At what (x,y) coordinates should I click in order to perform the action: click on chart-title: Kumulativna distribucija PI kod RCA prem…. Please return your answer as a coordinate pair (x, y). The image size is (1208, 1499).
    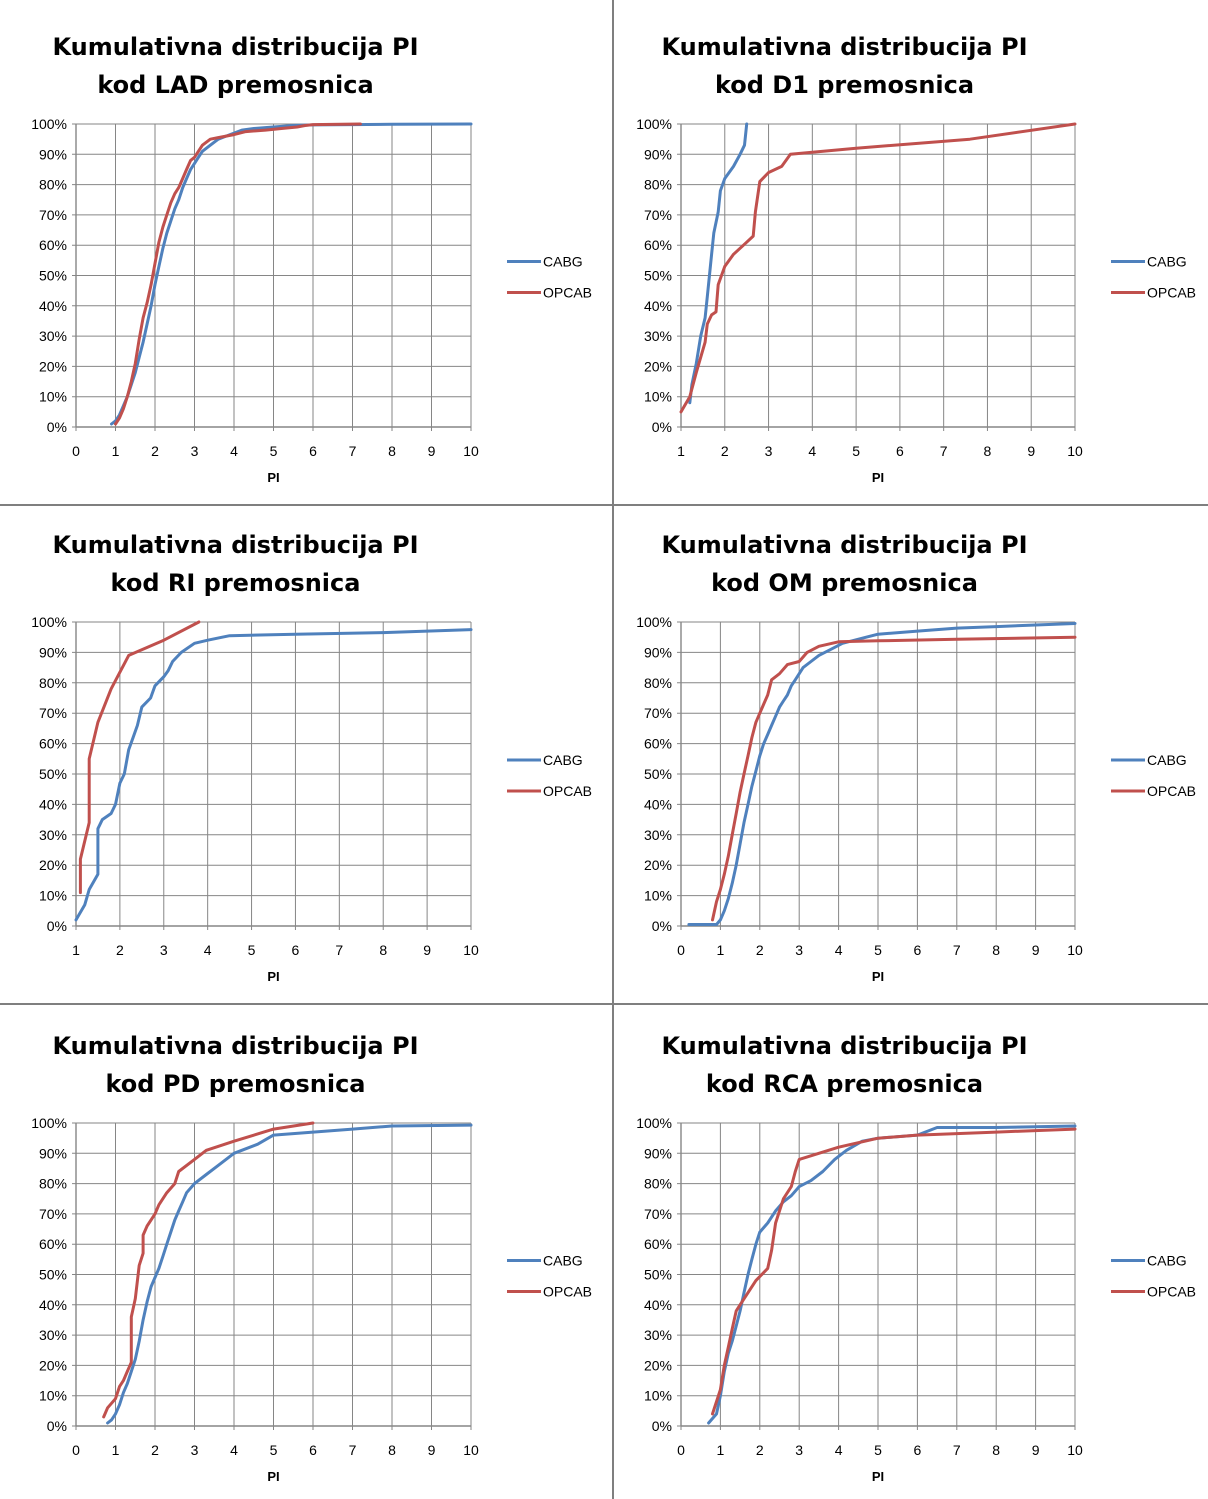
    Looking at the image, I should click on (844, 1065).